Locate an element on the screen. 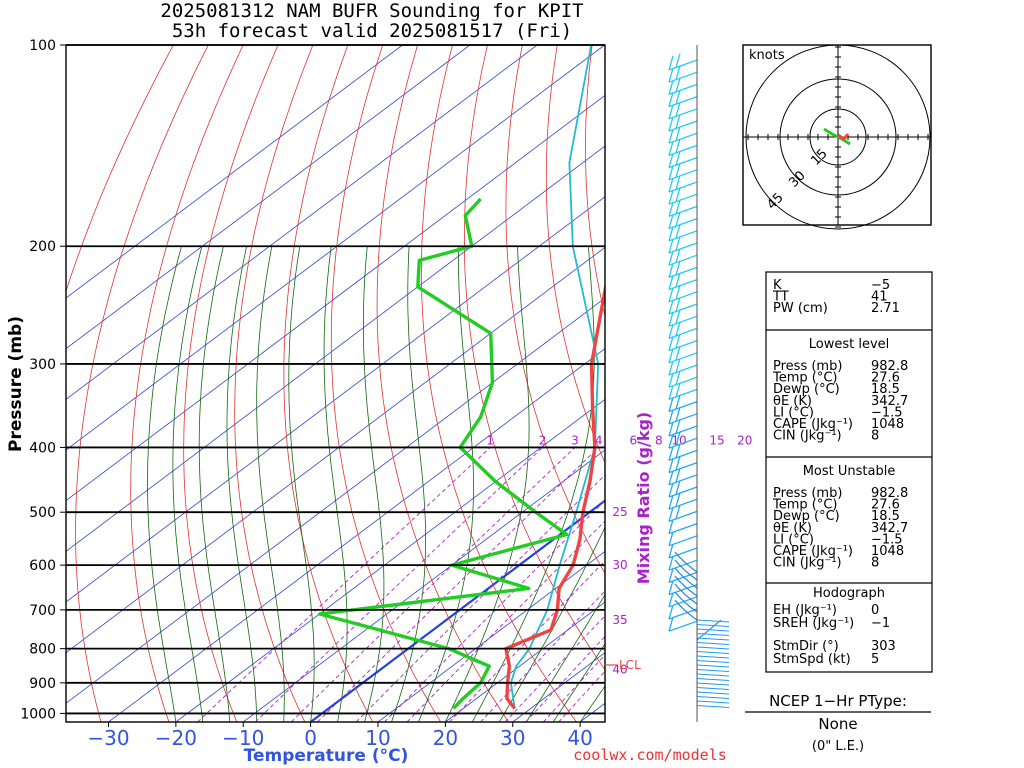 Image resolution: width=1024 pixels, height=768 pixels. hodograph-table-2-label: StmDir (°) is located at coordinates (806, 646).